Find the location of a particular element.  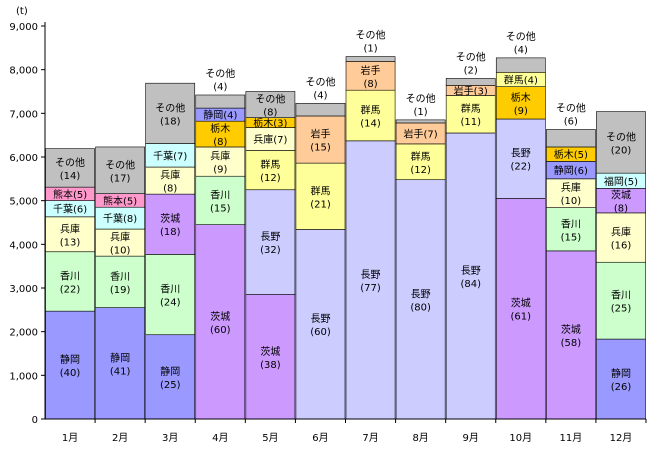

segment-label-inline: 岩手(7) is located at coordinates (421, 133).